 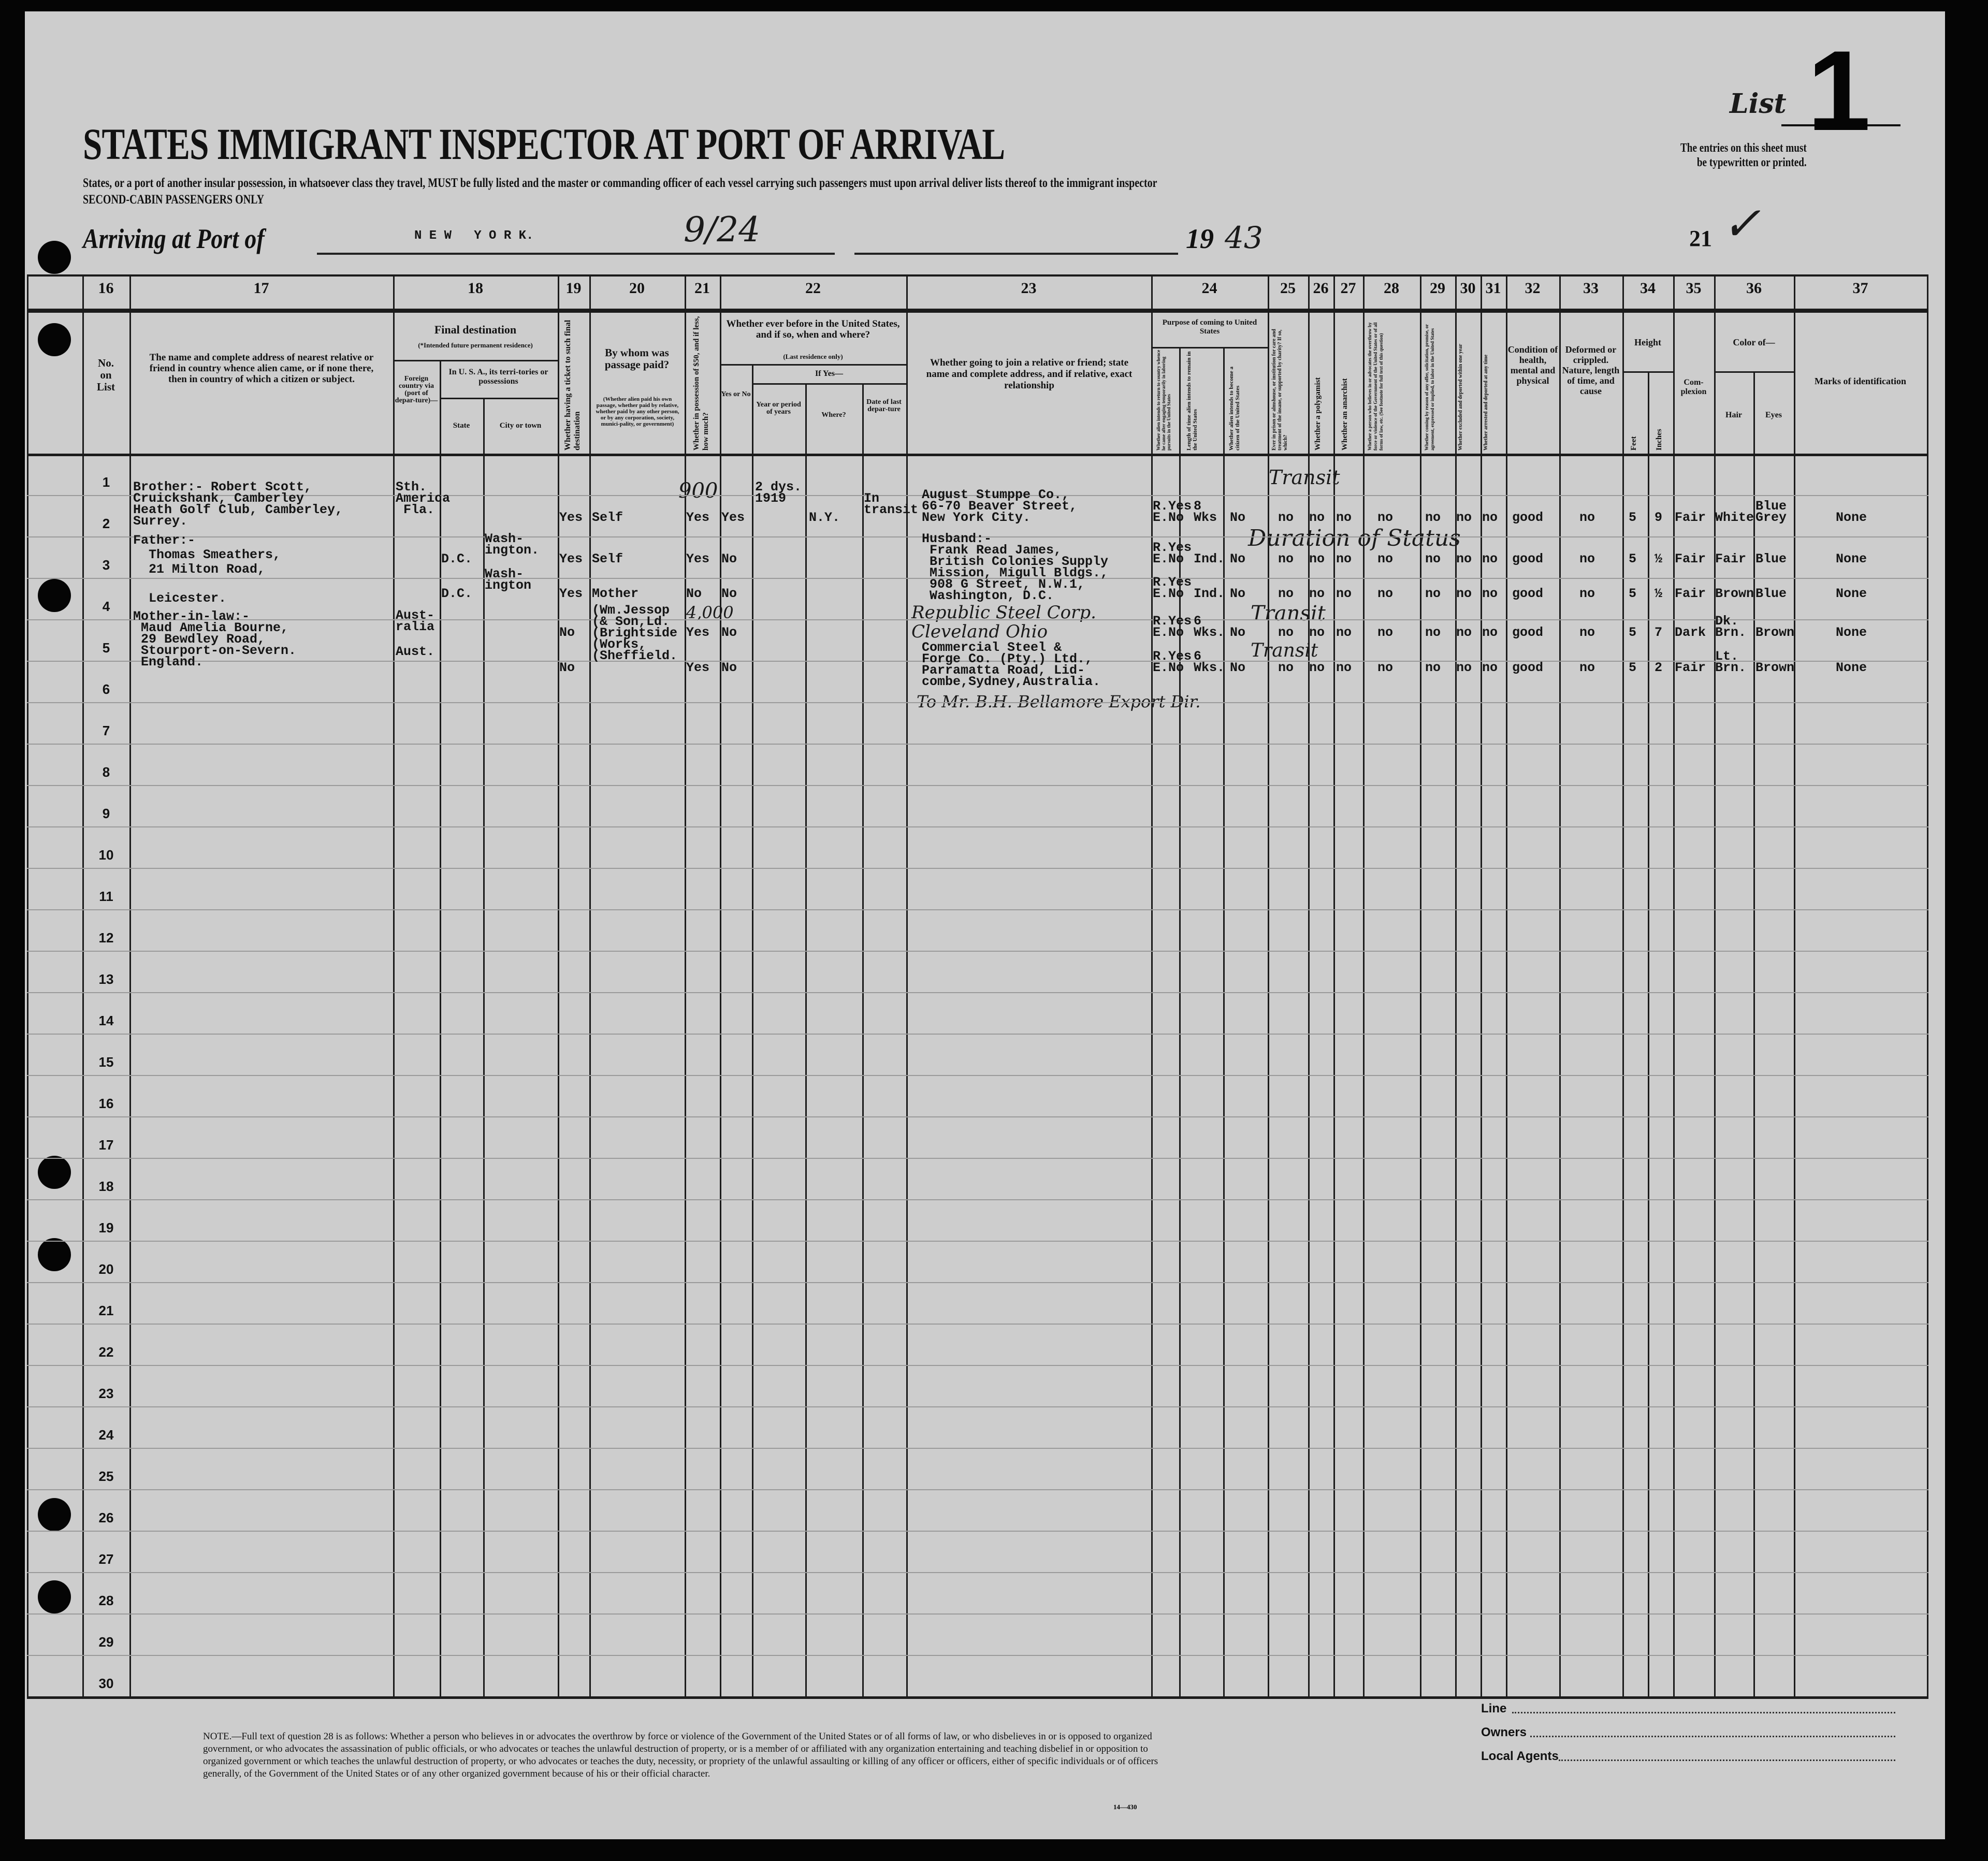 I want to click on cell-hair: Lt. Brn., so click(x=1731, y=662).